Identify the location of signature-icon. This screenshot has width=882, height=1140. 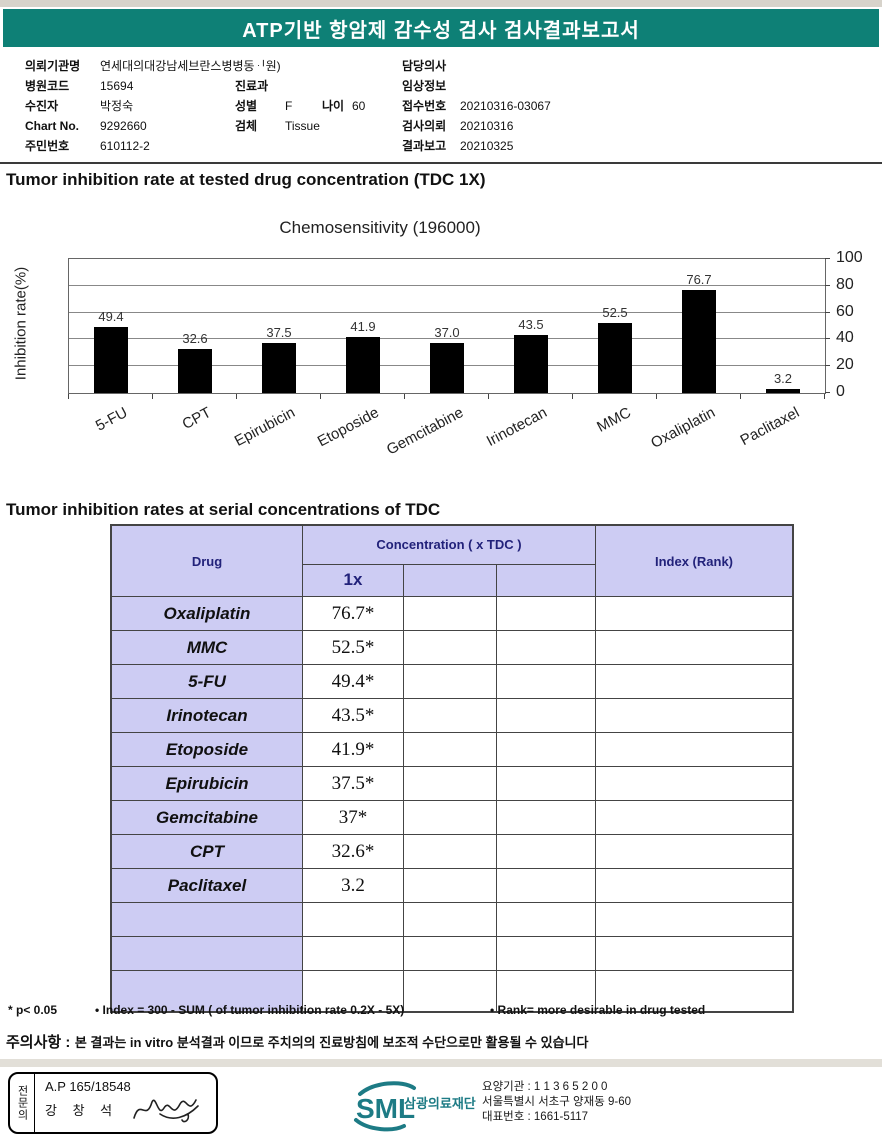
(166, 1111).